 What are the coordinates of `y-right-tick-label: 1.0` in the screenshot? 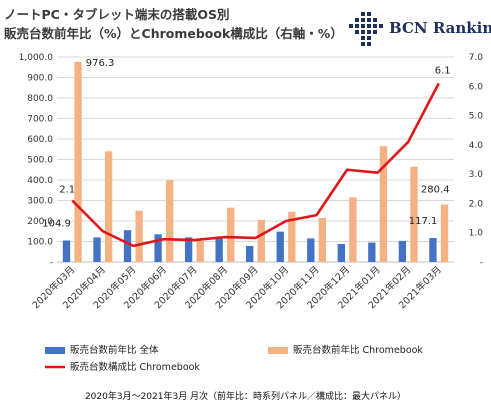 It's located at (476, 234).